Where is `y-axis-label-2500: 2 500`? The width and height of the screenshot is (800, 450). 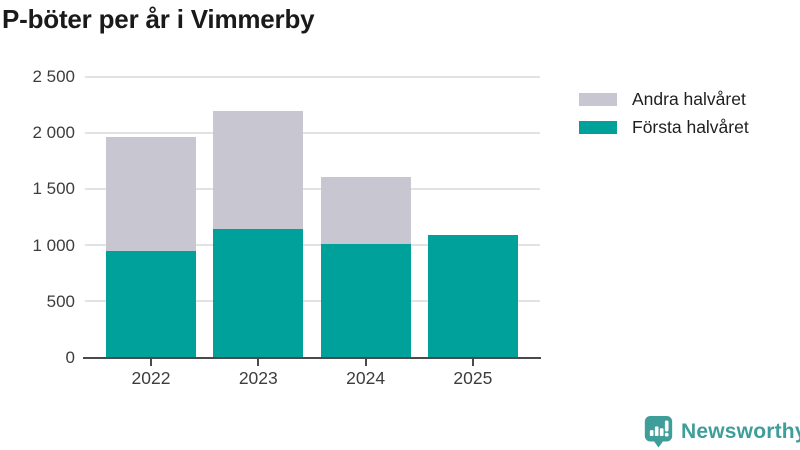
y-axis-label-2500: 2 500 is located at coordinates (53, 76).